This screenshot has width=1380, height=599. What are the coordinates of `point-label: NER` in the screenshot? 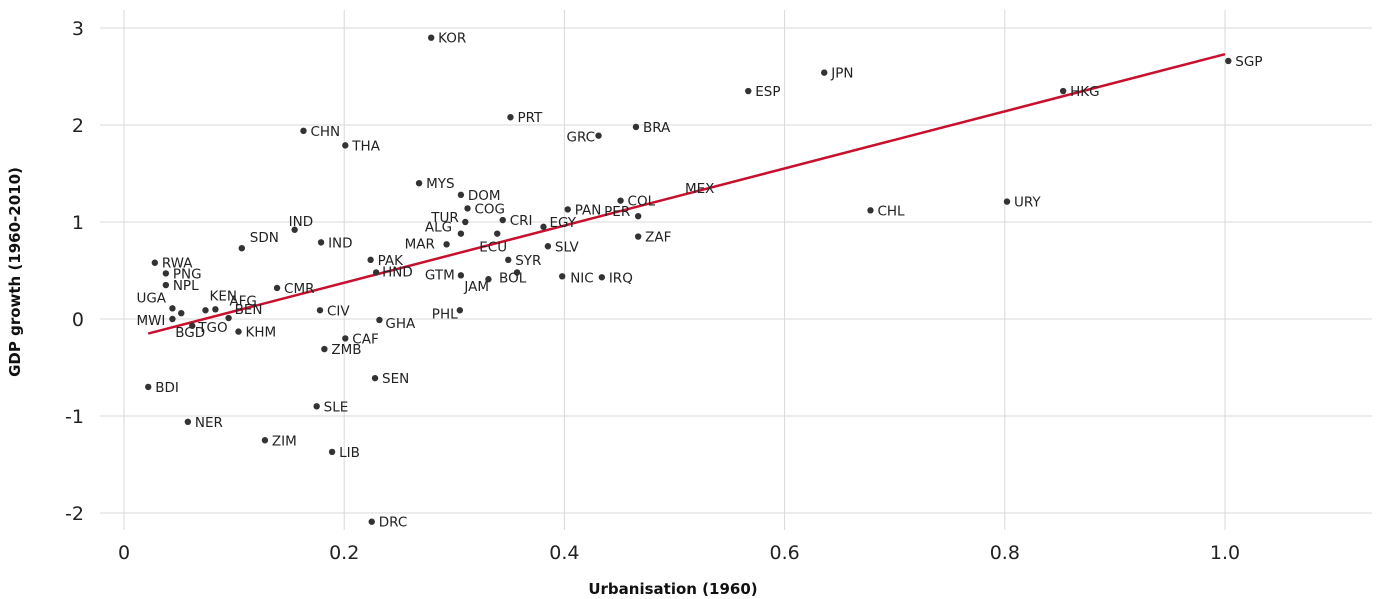 It's located at (209, 423).